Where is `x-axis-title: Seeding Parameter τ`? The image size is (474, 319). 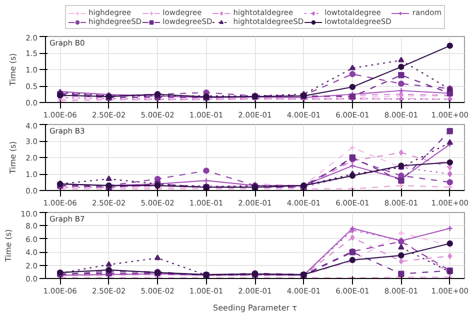
x-axis-title: Seeding Parameter τ is located at coordinates (255, 308).